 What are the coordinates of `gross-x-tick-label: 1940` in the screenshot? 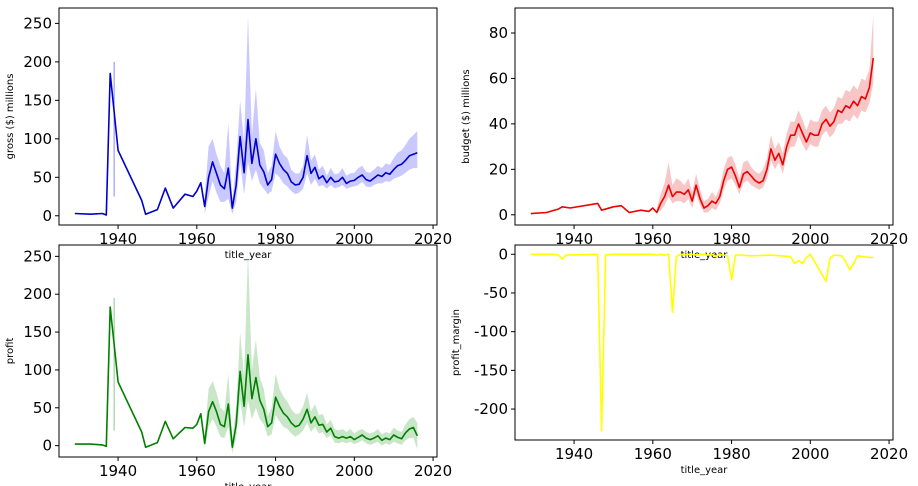 It's located at (118, 239).